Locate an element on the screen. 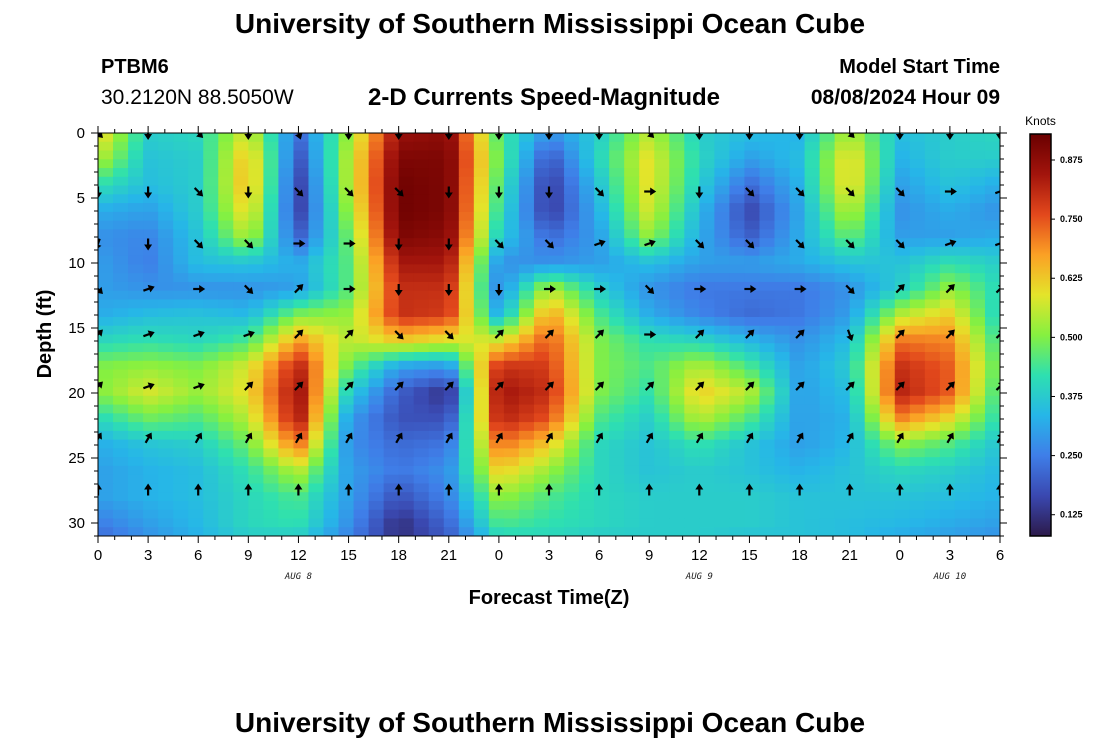  arrow-head is located at coordinates (799, 137).